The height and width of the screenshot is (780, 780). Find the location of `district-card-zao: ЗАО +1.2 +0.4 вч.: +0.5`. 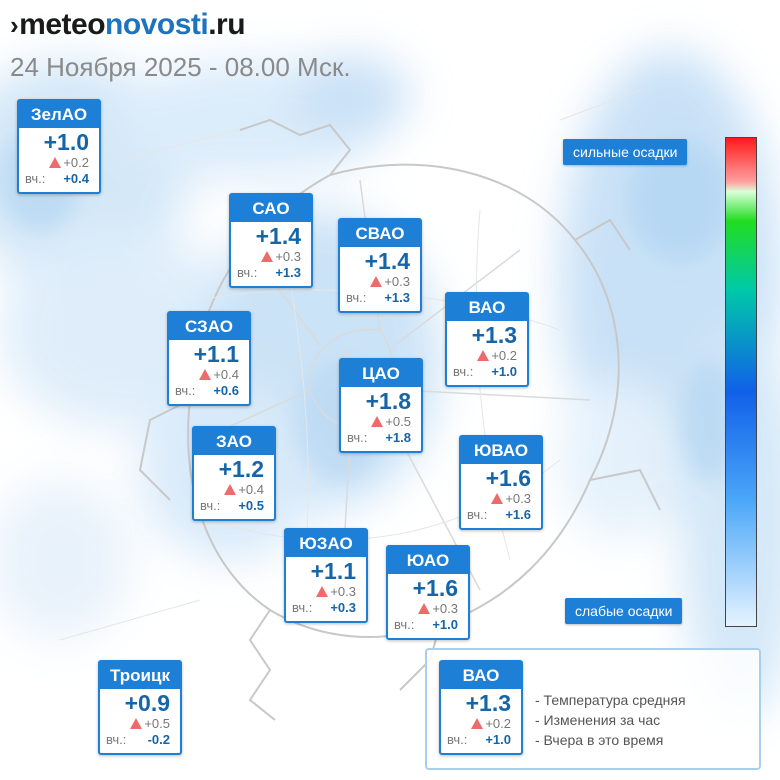

district-card-zao: ЗАО +1.2 +0.4 вч.: +0.5 is located at coordinates (234, 473).